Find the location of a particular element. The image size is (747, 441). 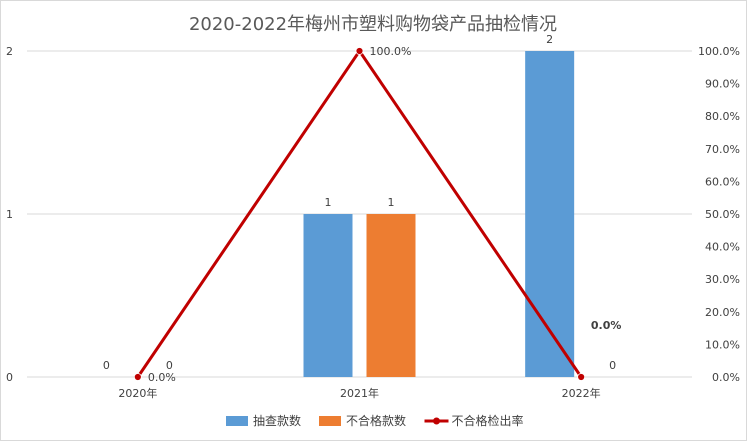

chart-title: 2020-2022年梅州市塑料购物袋产品抽检情况 is located at coordinates (373, 24).